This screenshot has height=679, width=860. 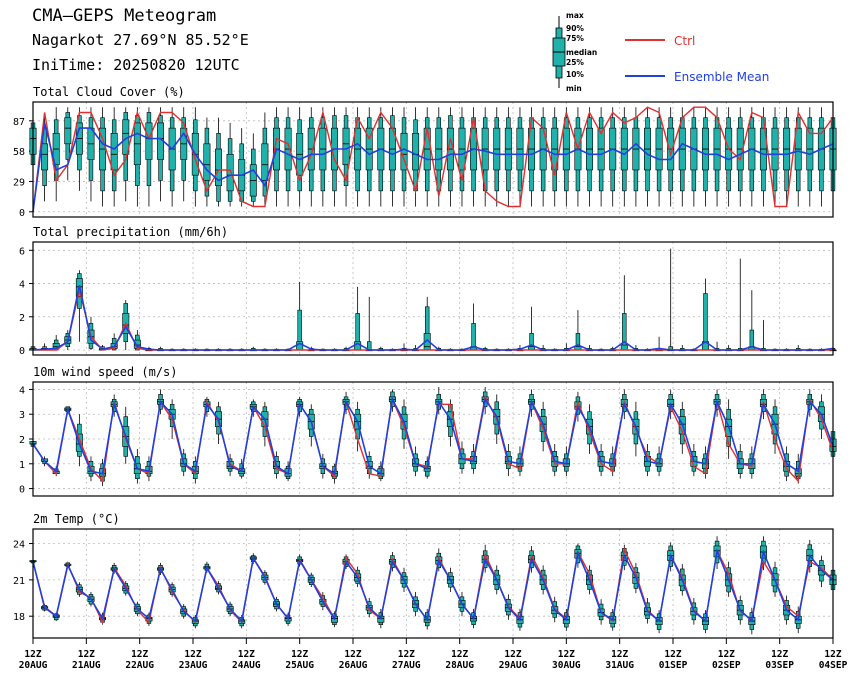 What do you see at coordinates (19, 152) in the screenshot?
I see `y-tick-label: 58` at bounding box center [19, 152].